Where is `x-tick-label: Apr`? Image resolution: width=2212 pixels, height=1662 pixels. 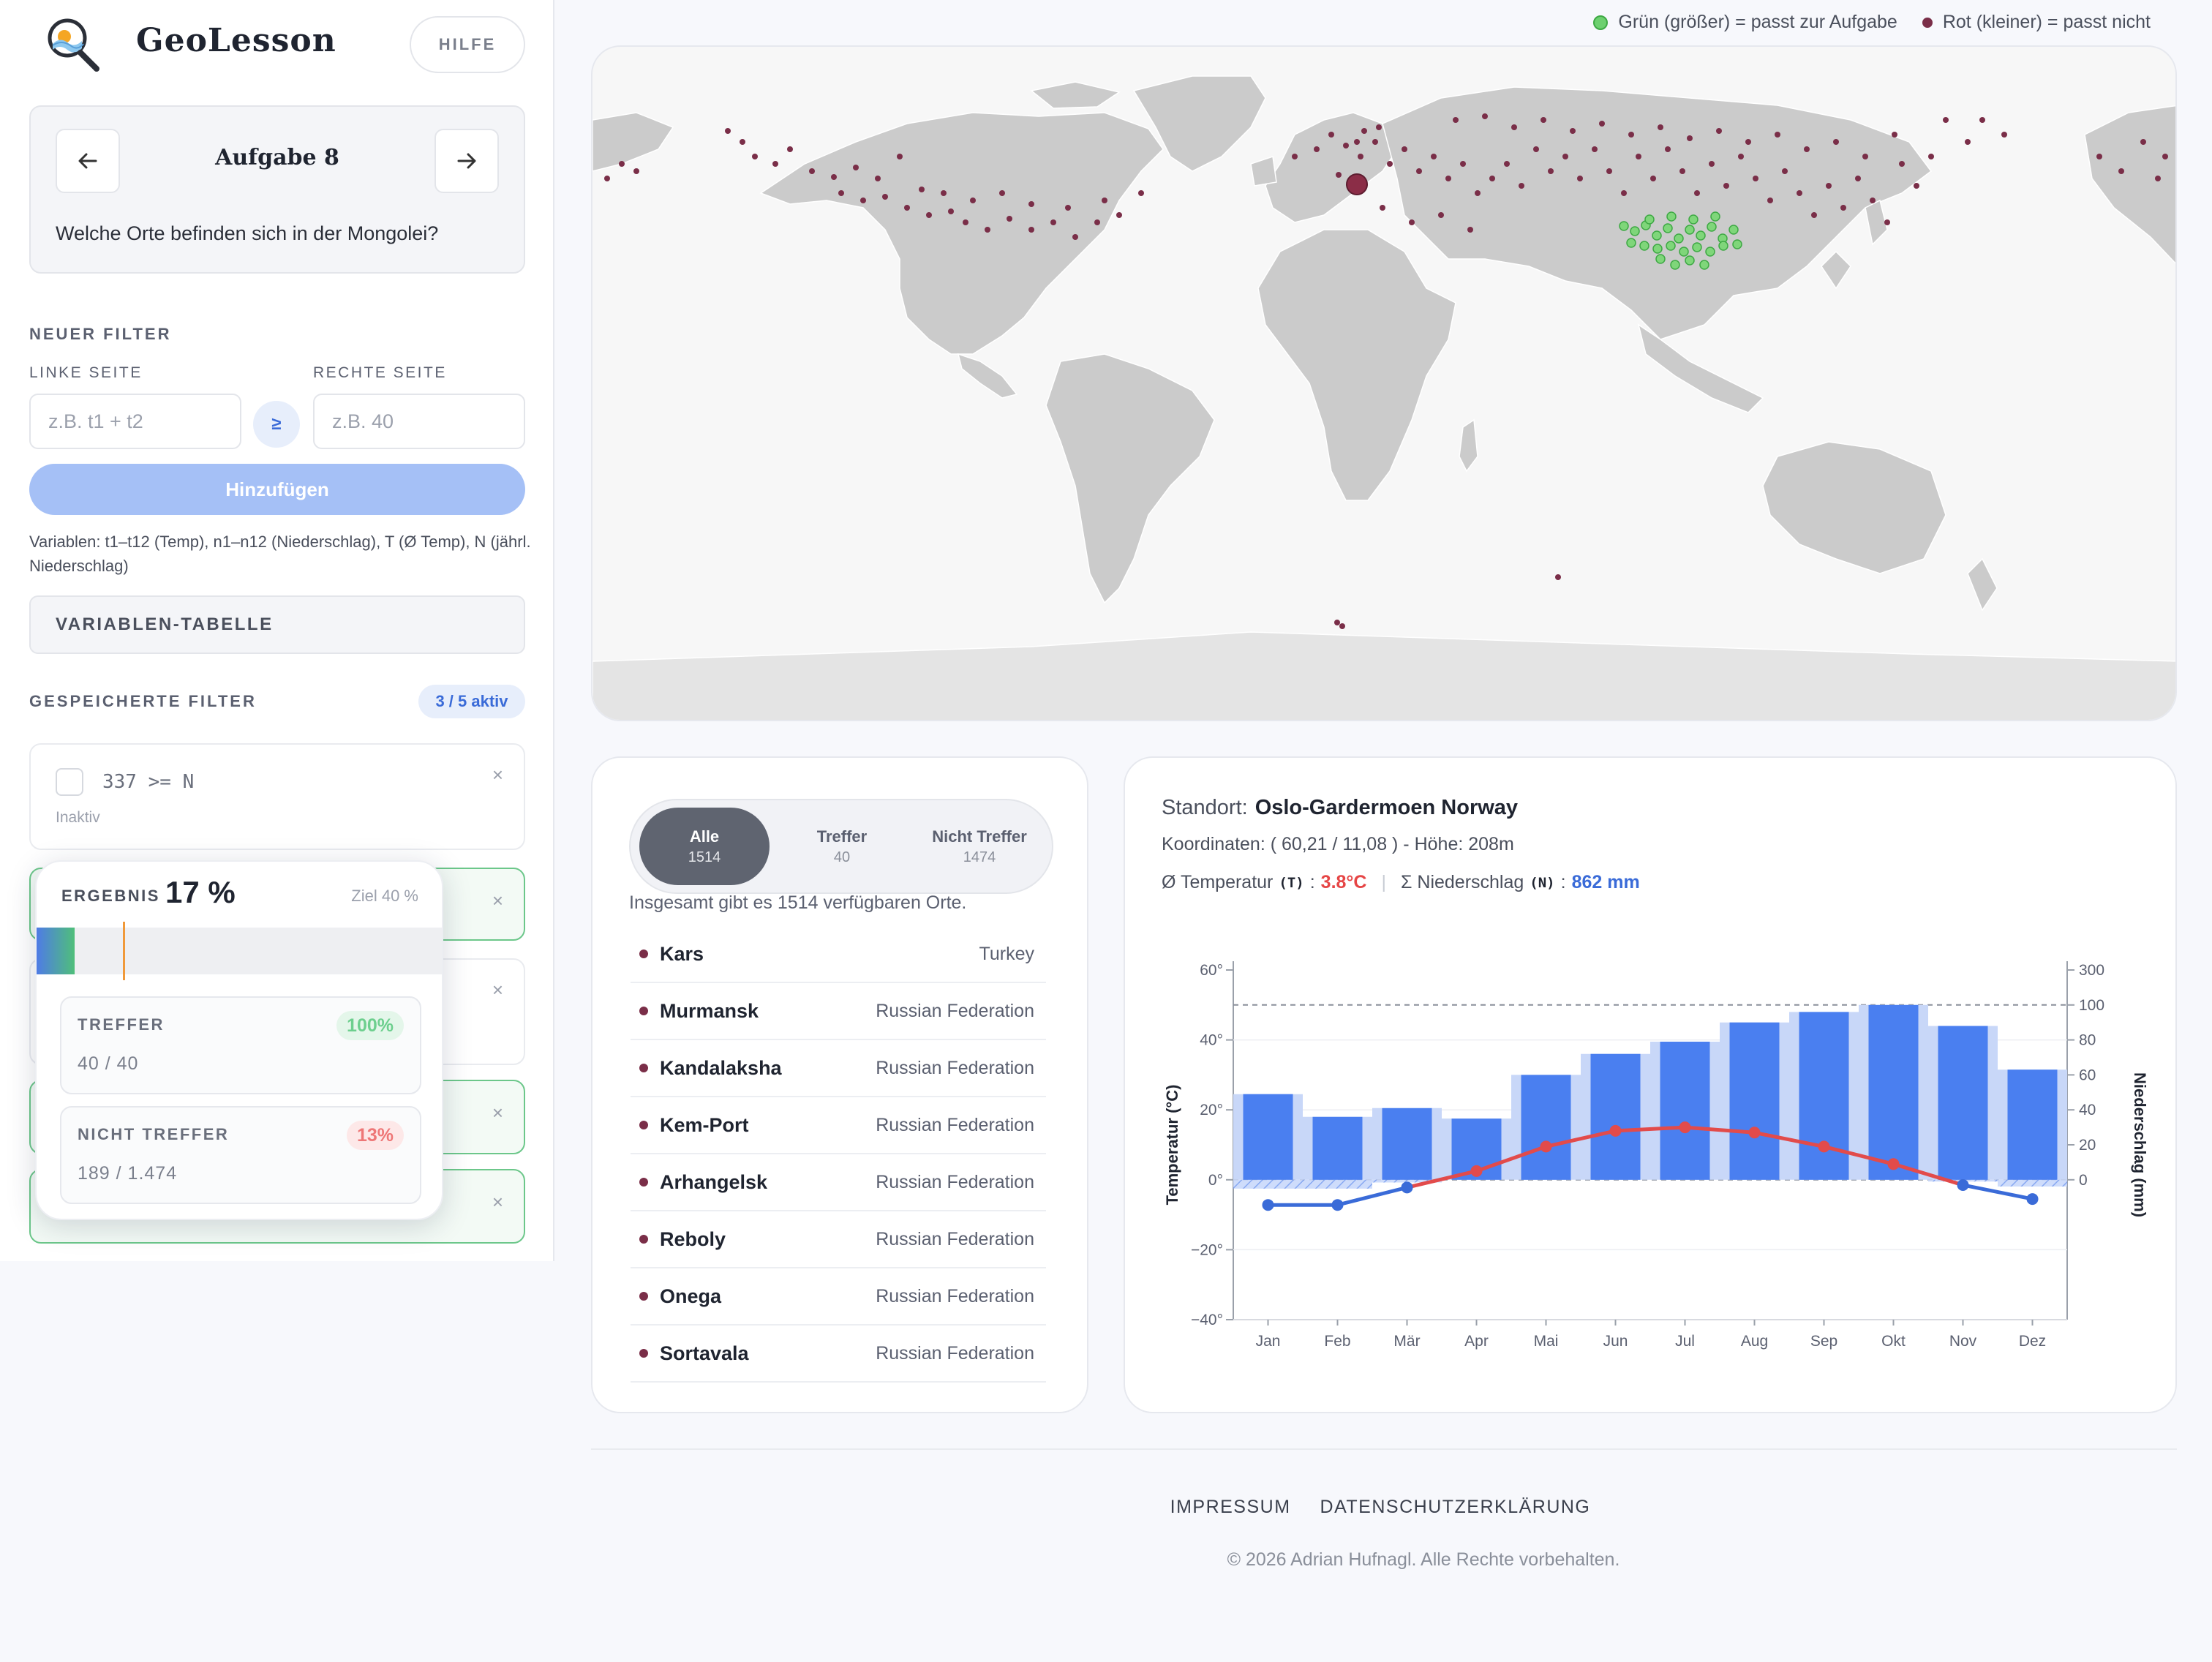 x-tick-label: Apr is located at coordinates (1476, 1341).